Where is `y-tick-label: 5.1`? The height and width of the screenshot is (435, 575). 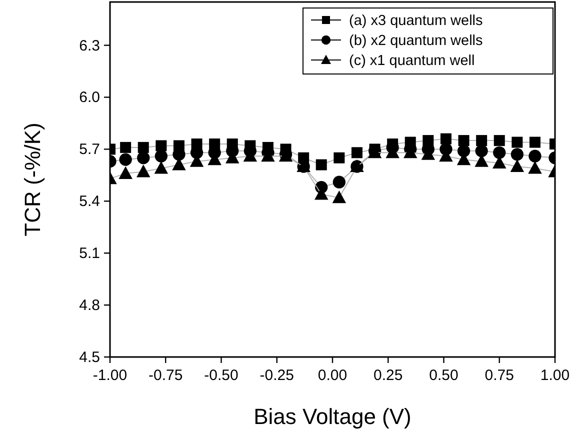
y-tick-label: 5.1 is located at coordinates (89, 253).